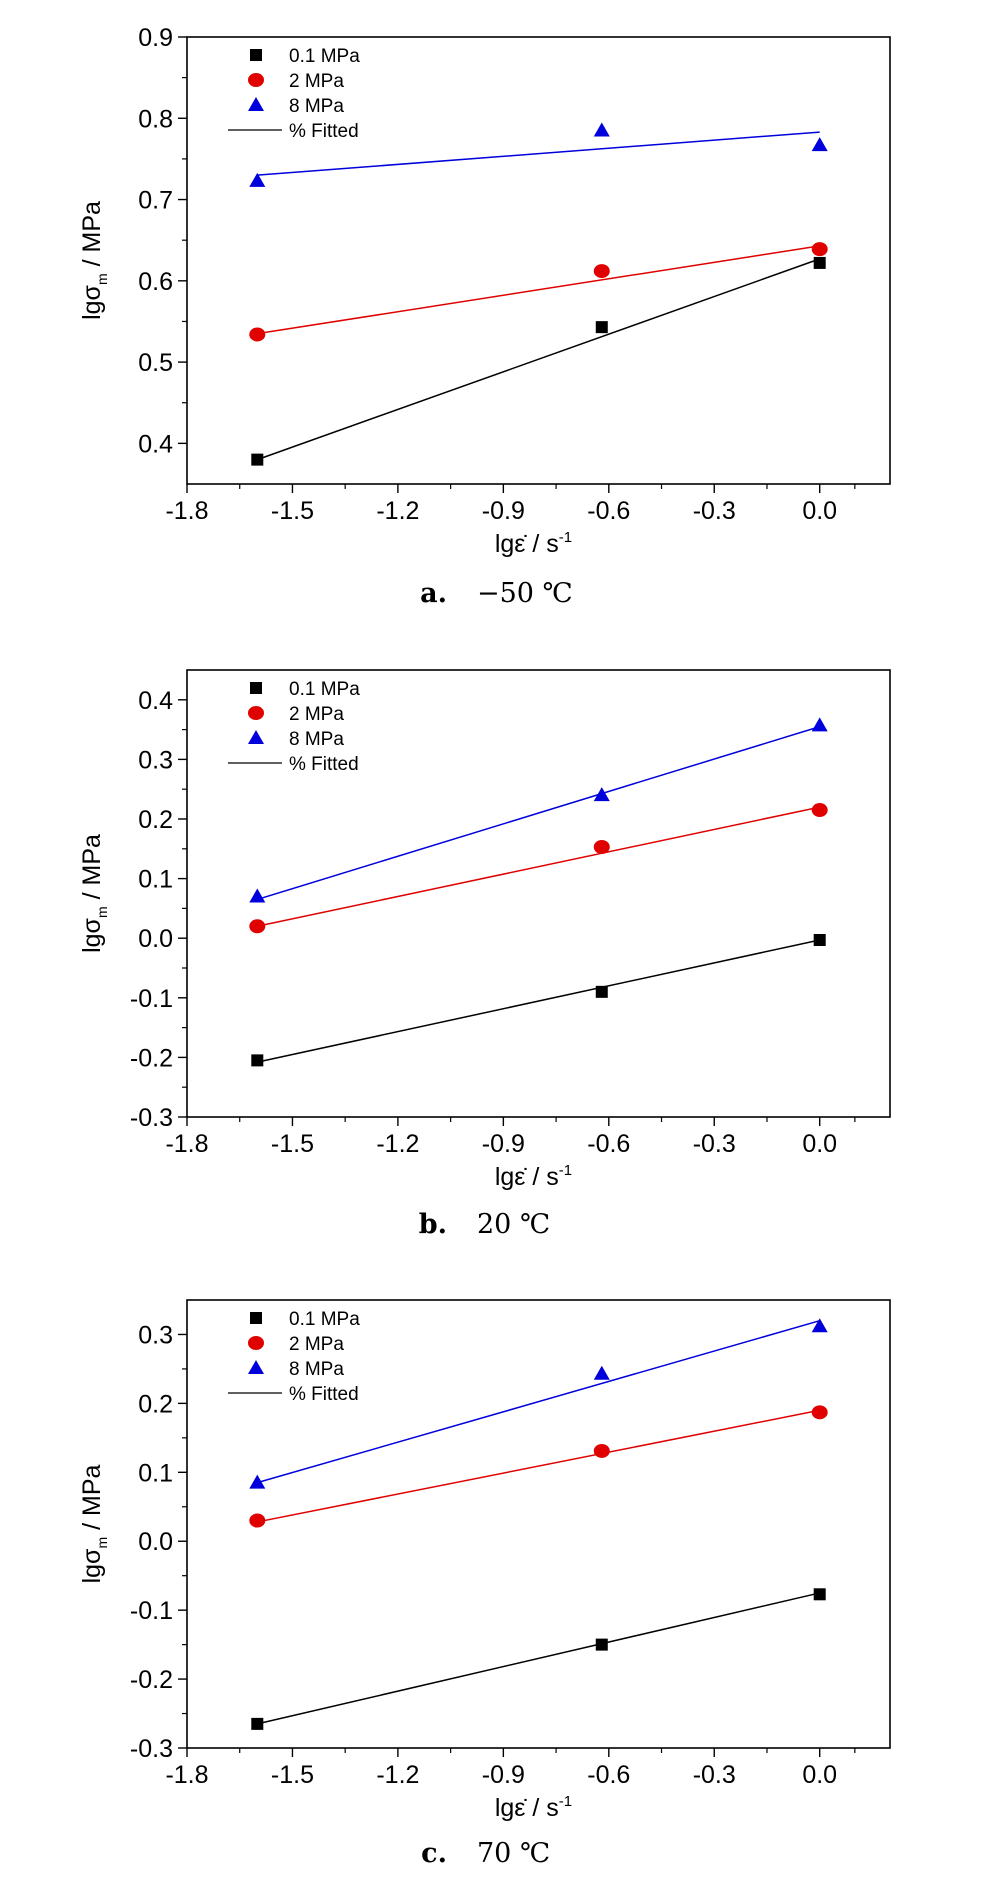 The height and width of the screenshot is (1894, 992). What do you see at coordinates (434, 1853) in the screenshot?
I see `caption-letter: c.` at bounding box center [434, 1853].